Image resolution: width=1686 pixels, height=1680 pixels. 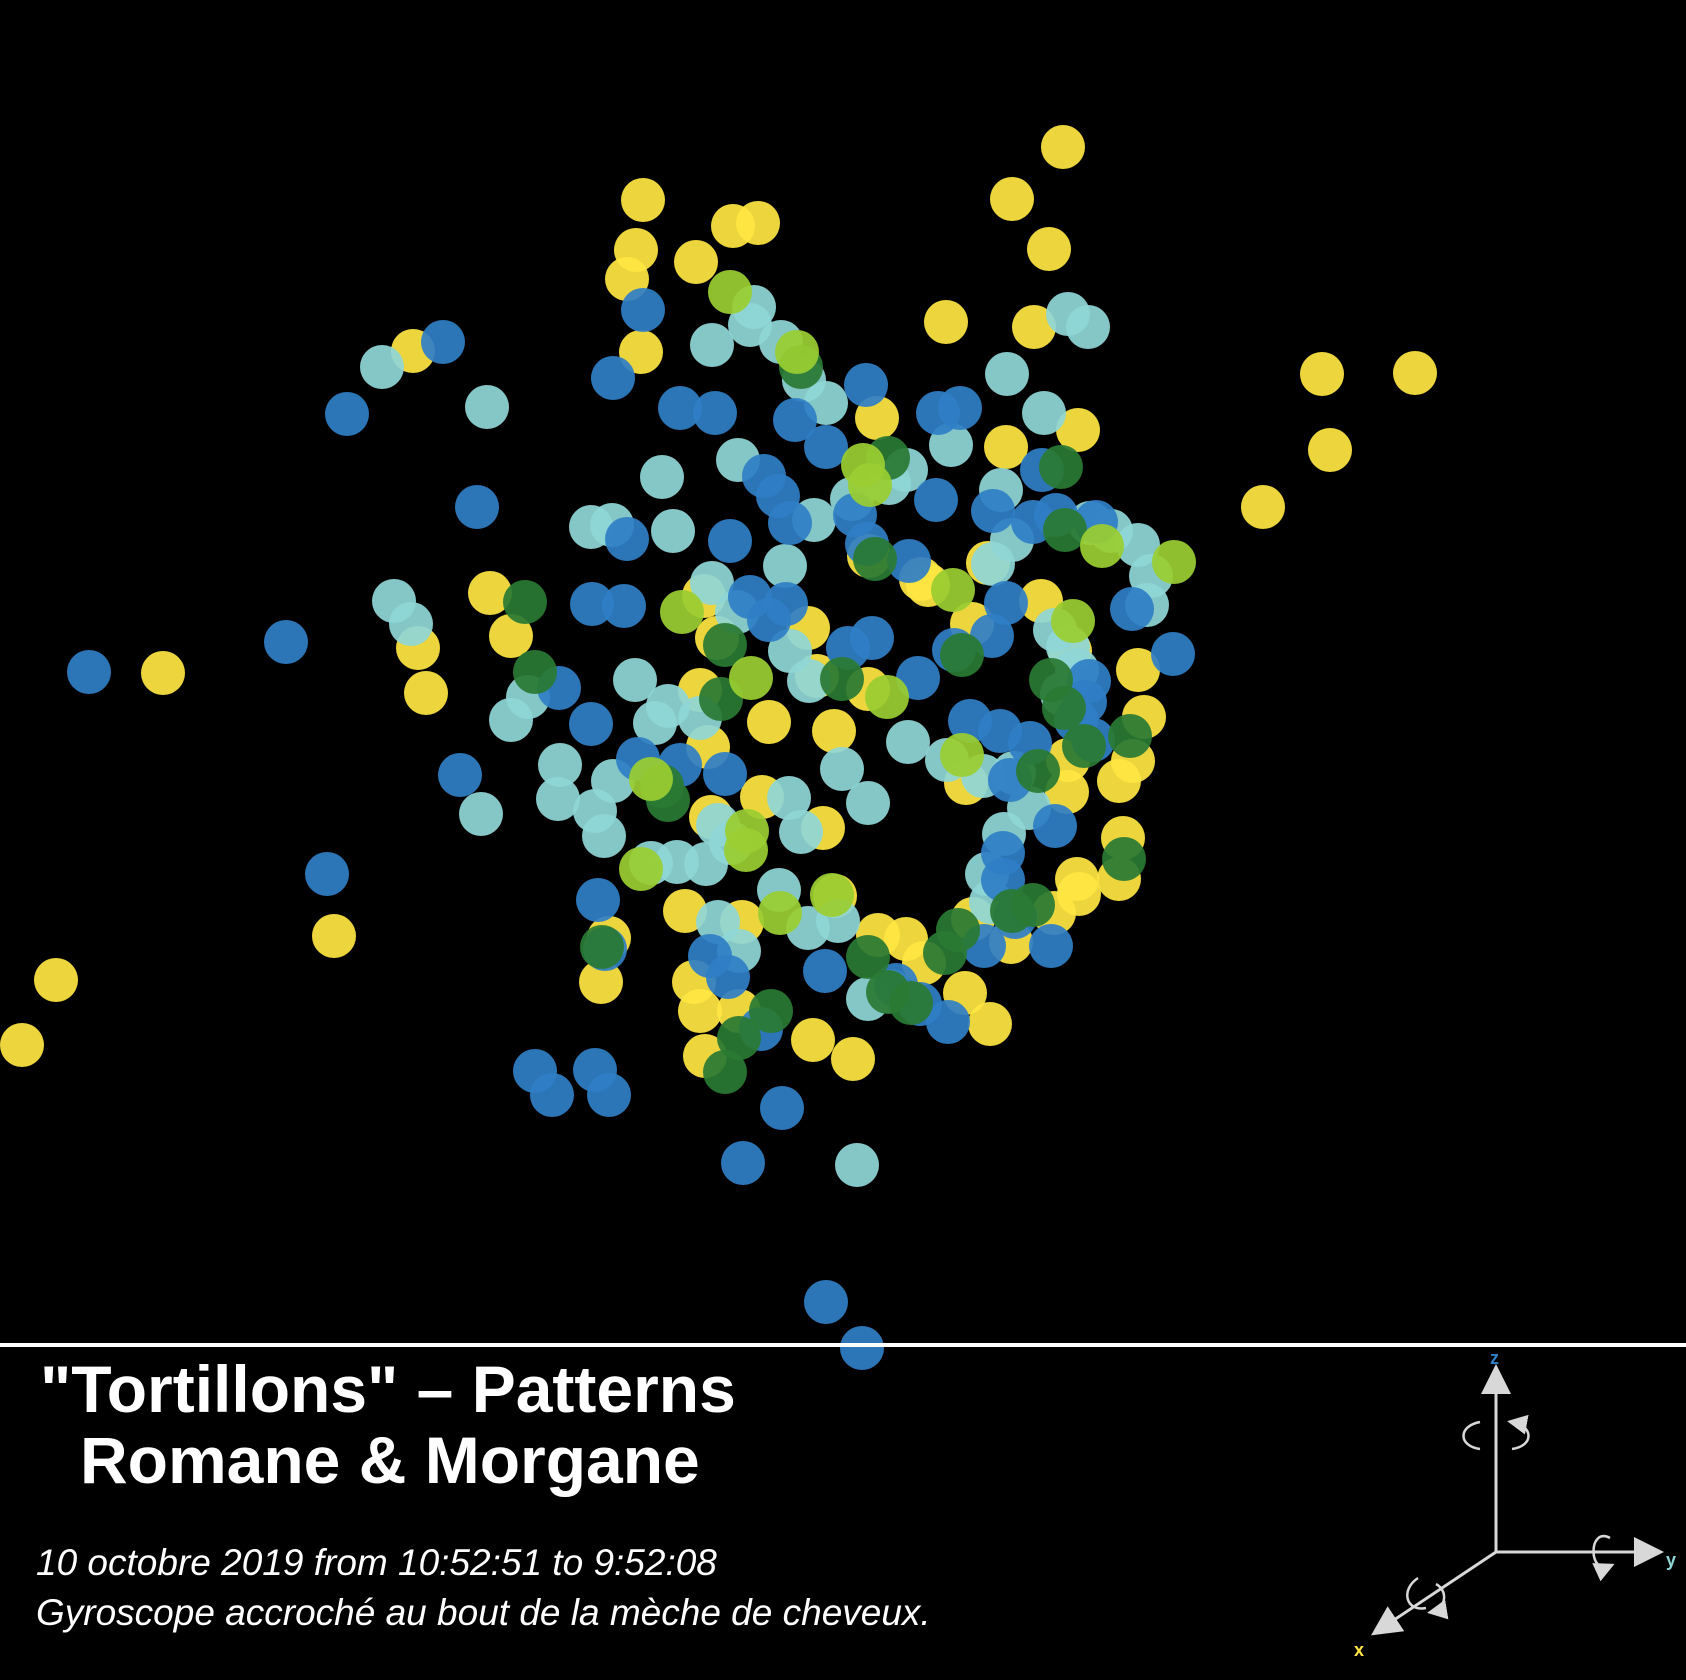 I want to click on chart-subtitle: Romane & Morgane, so click(x=390, y=1460).